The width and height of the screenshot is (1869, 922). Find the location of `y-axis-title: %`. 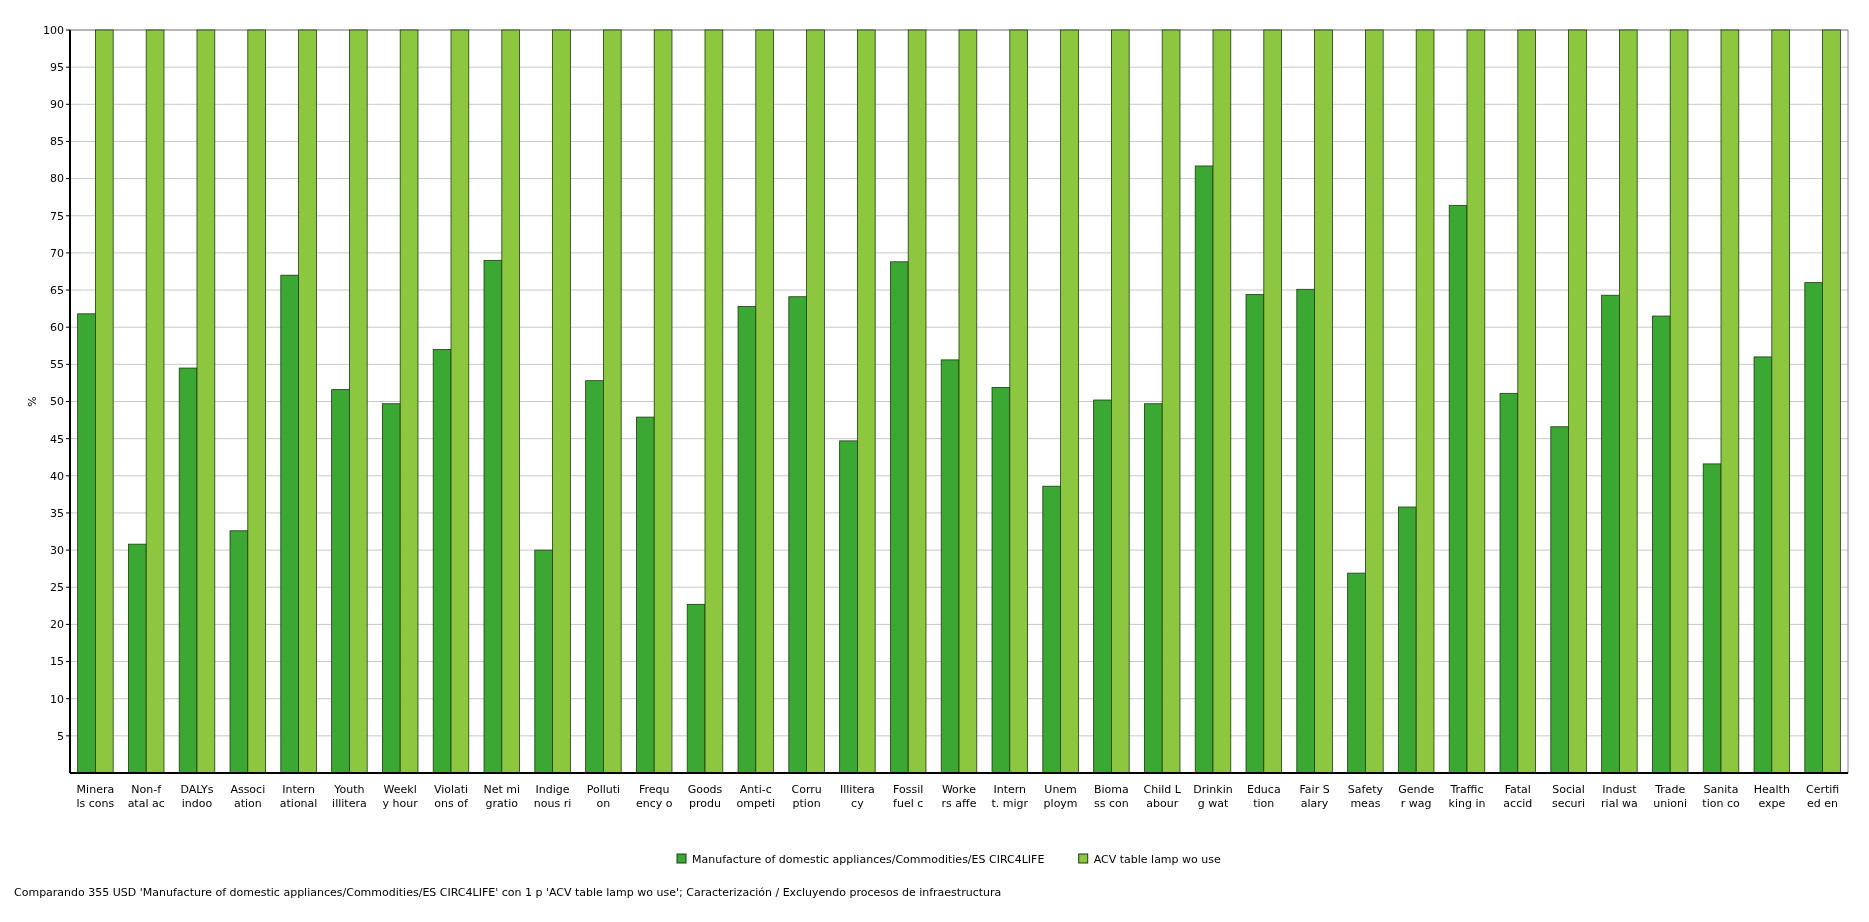

y-axis-title: % is located at coordinates (32, 401).